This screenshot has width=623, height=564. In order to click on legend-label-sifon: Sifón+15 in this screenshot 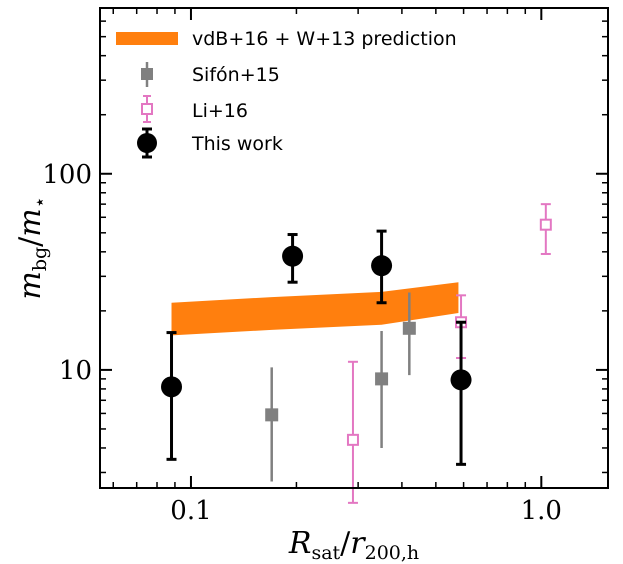, I will do `click(236, 75)`.